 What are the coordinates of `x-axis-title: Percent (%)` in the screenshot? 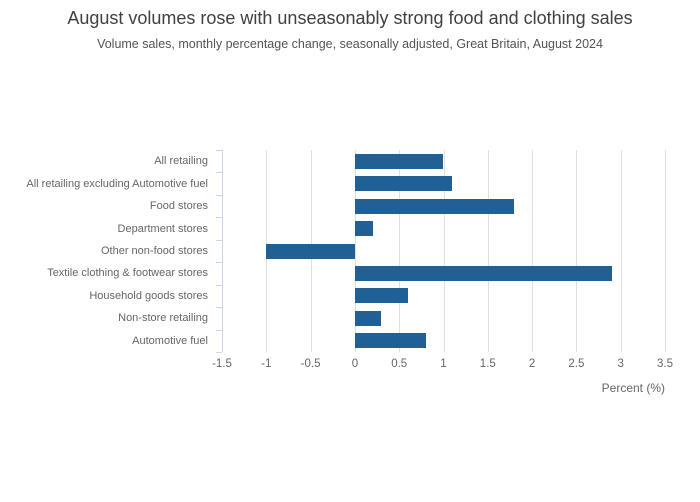 It's located at (633, 388).